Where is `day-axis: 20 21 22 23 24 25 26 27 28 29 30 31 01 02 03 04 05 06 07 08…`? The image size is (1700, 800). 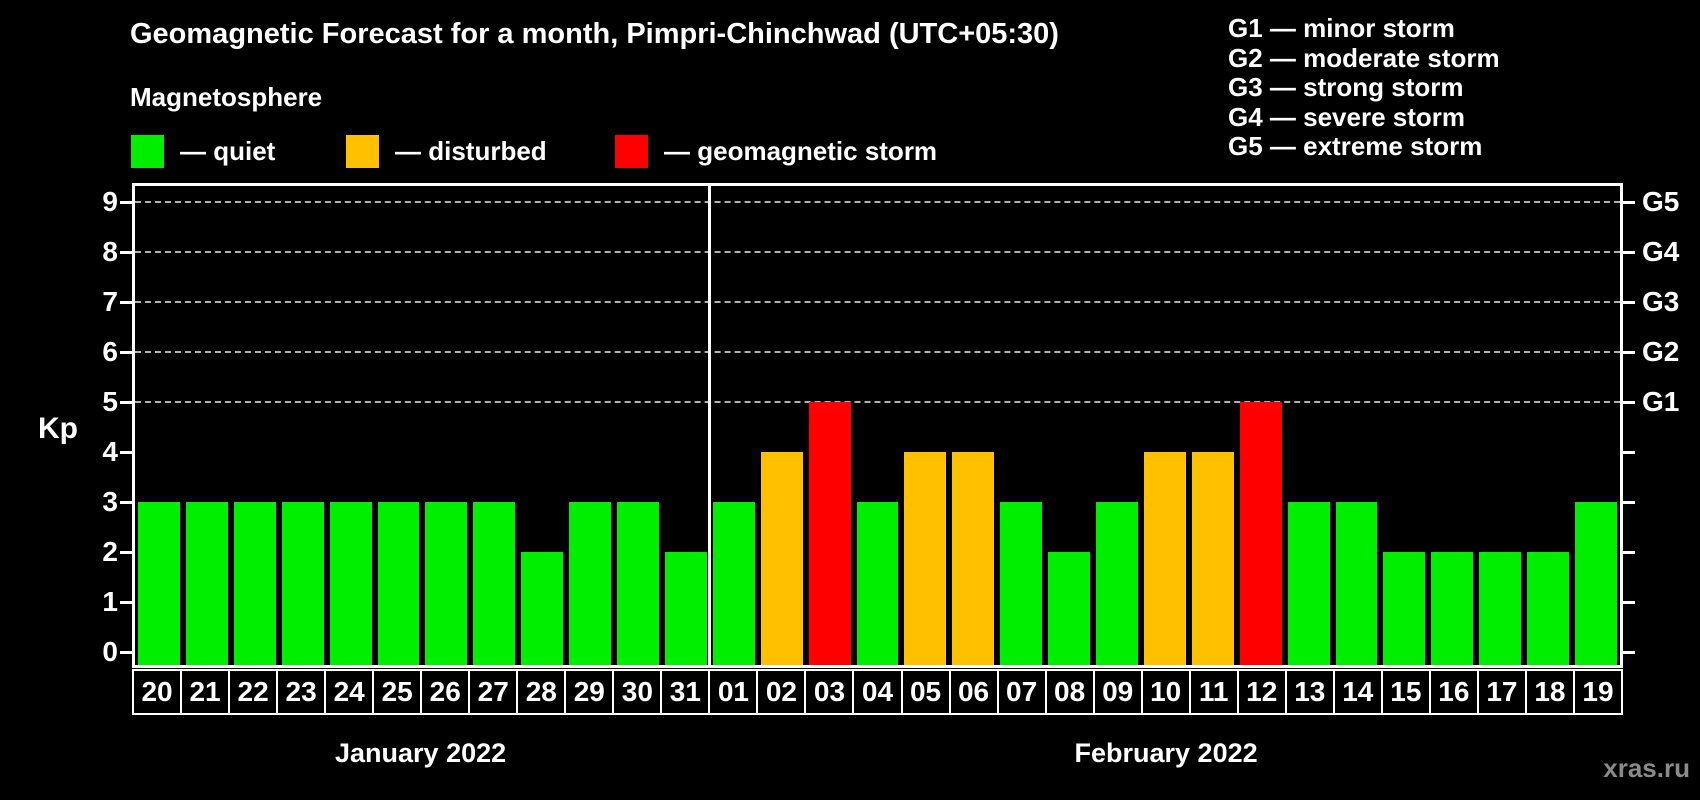
day-axis: 20 21 22 23 24 25 26 27 28 29 30 31 01 02 03 04 05 06 07 08… is located at coordinates (877, 692).